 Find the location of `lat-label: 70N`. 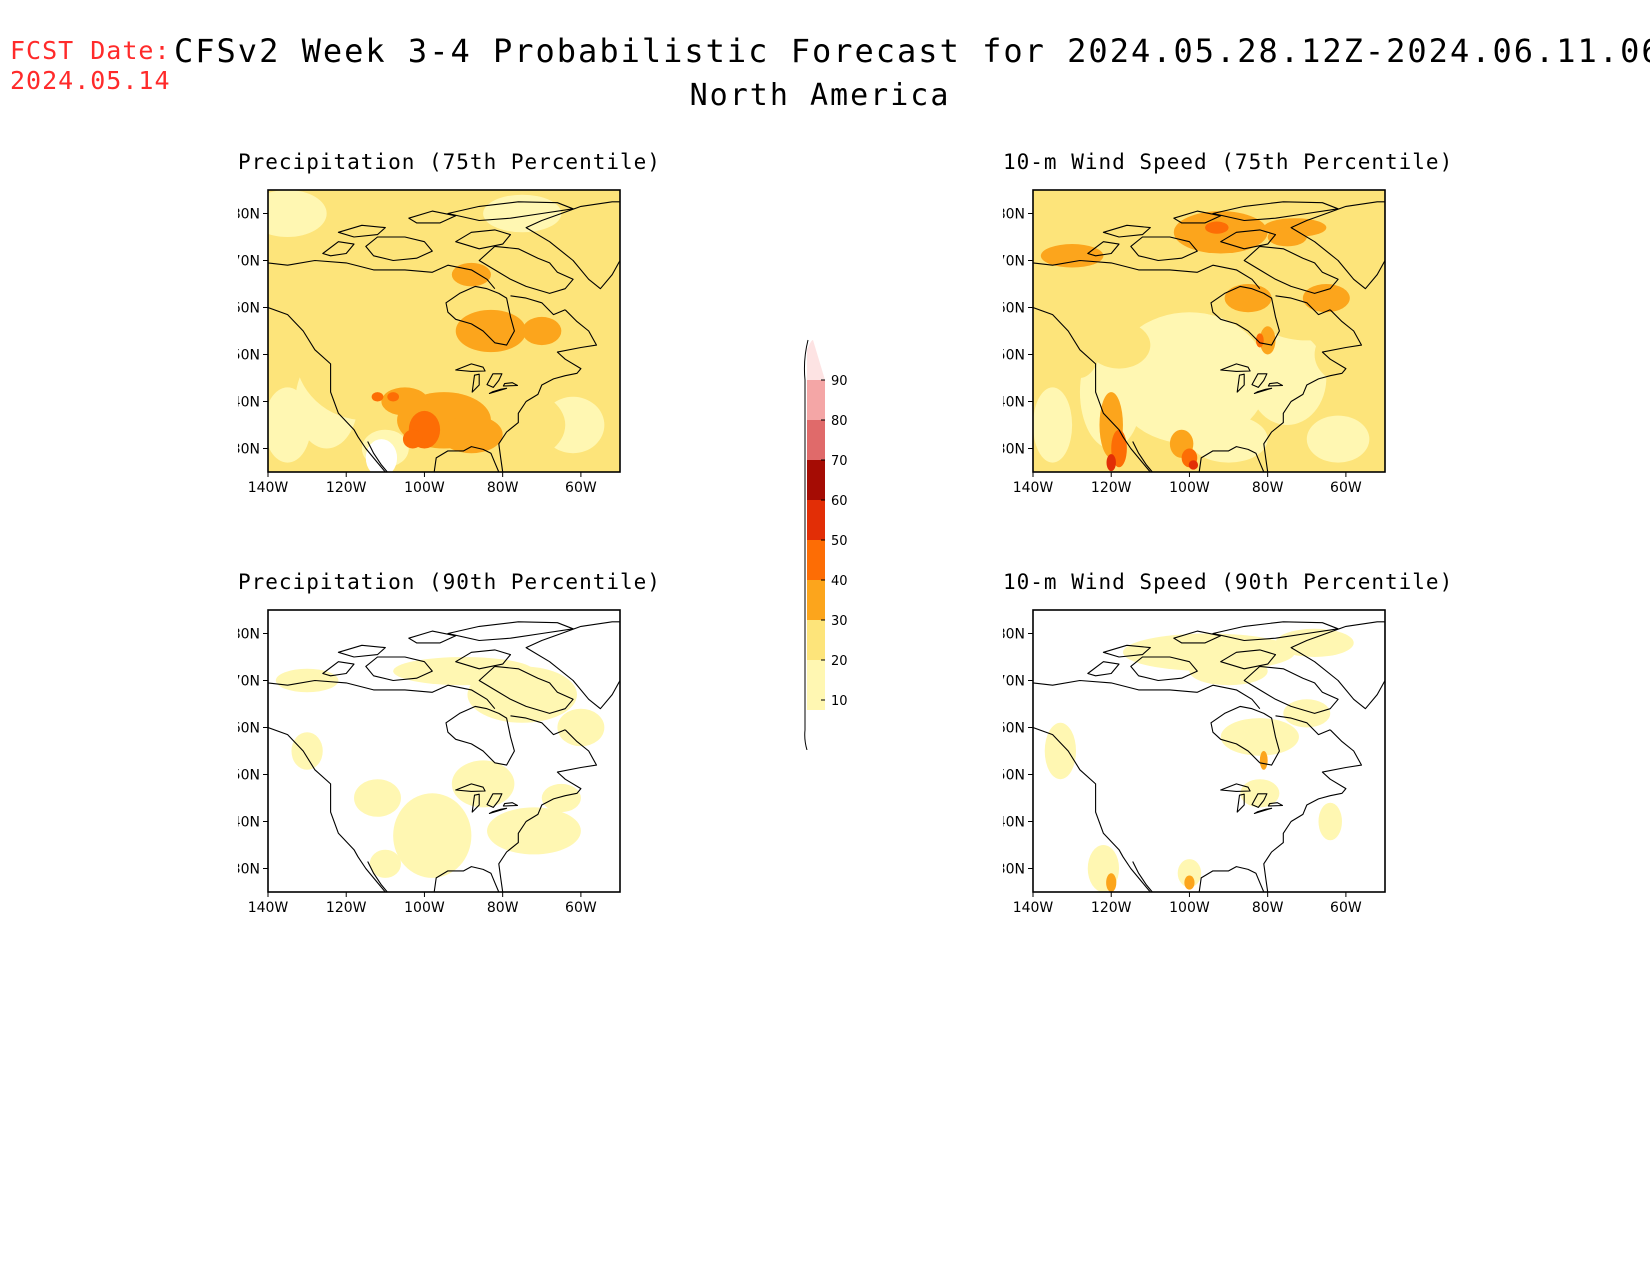

lat-label: 70N is located at coordinates (1014, 262).